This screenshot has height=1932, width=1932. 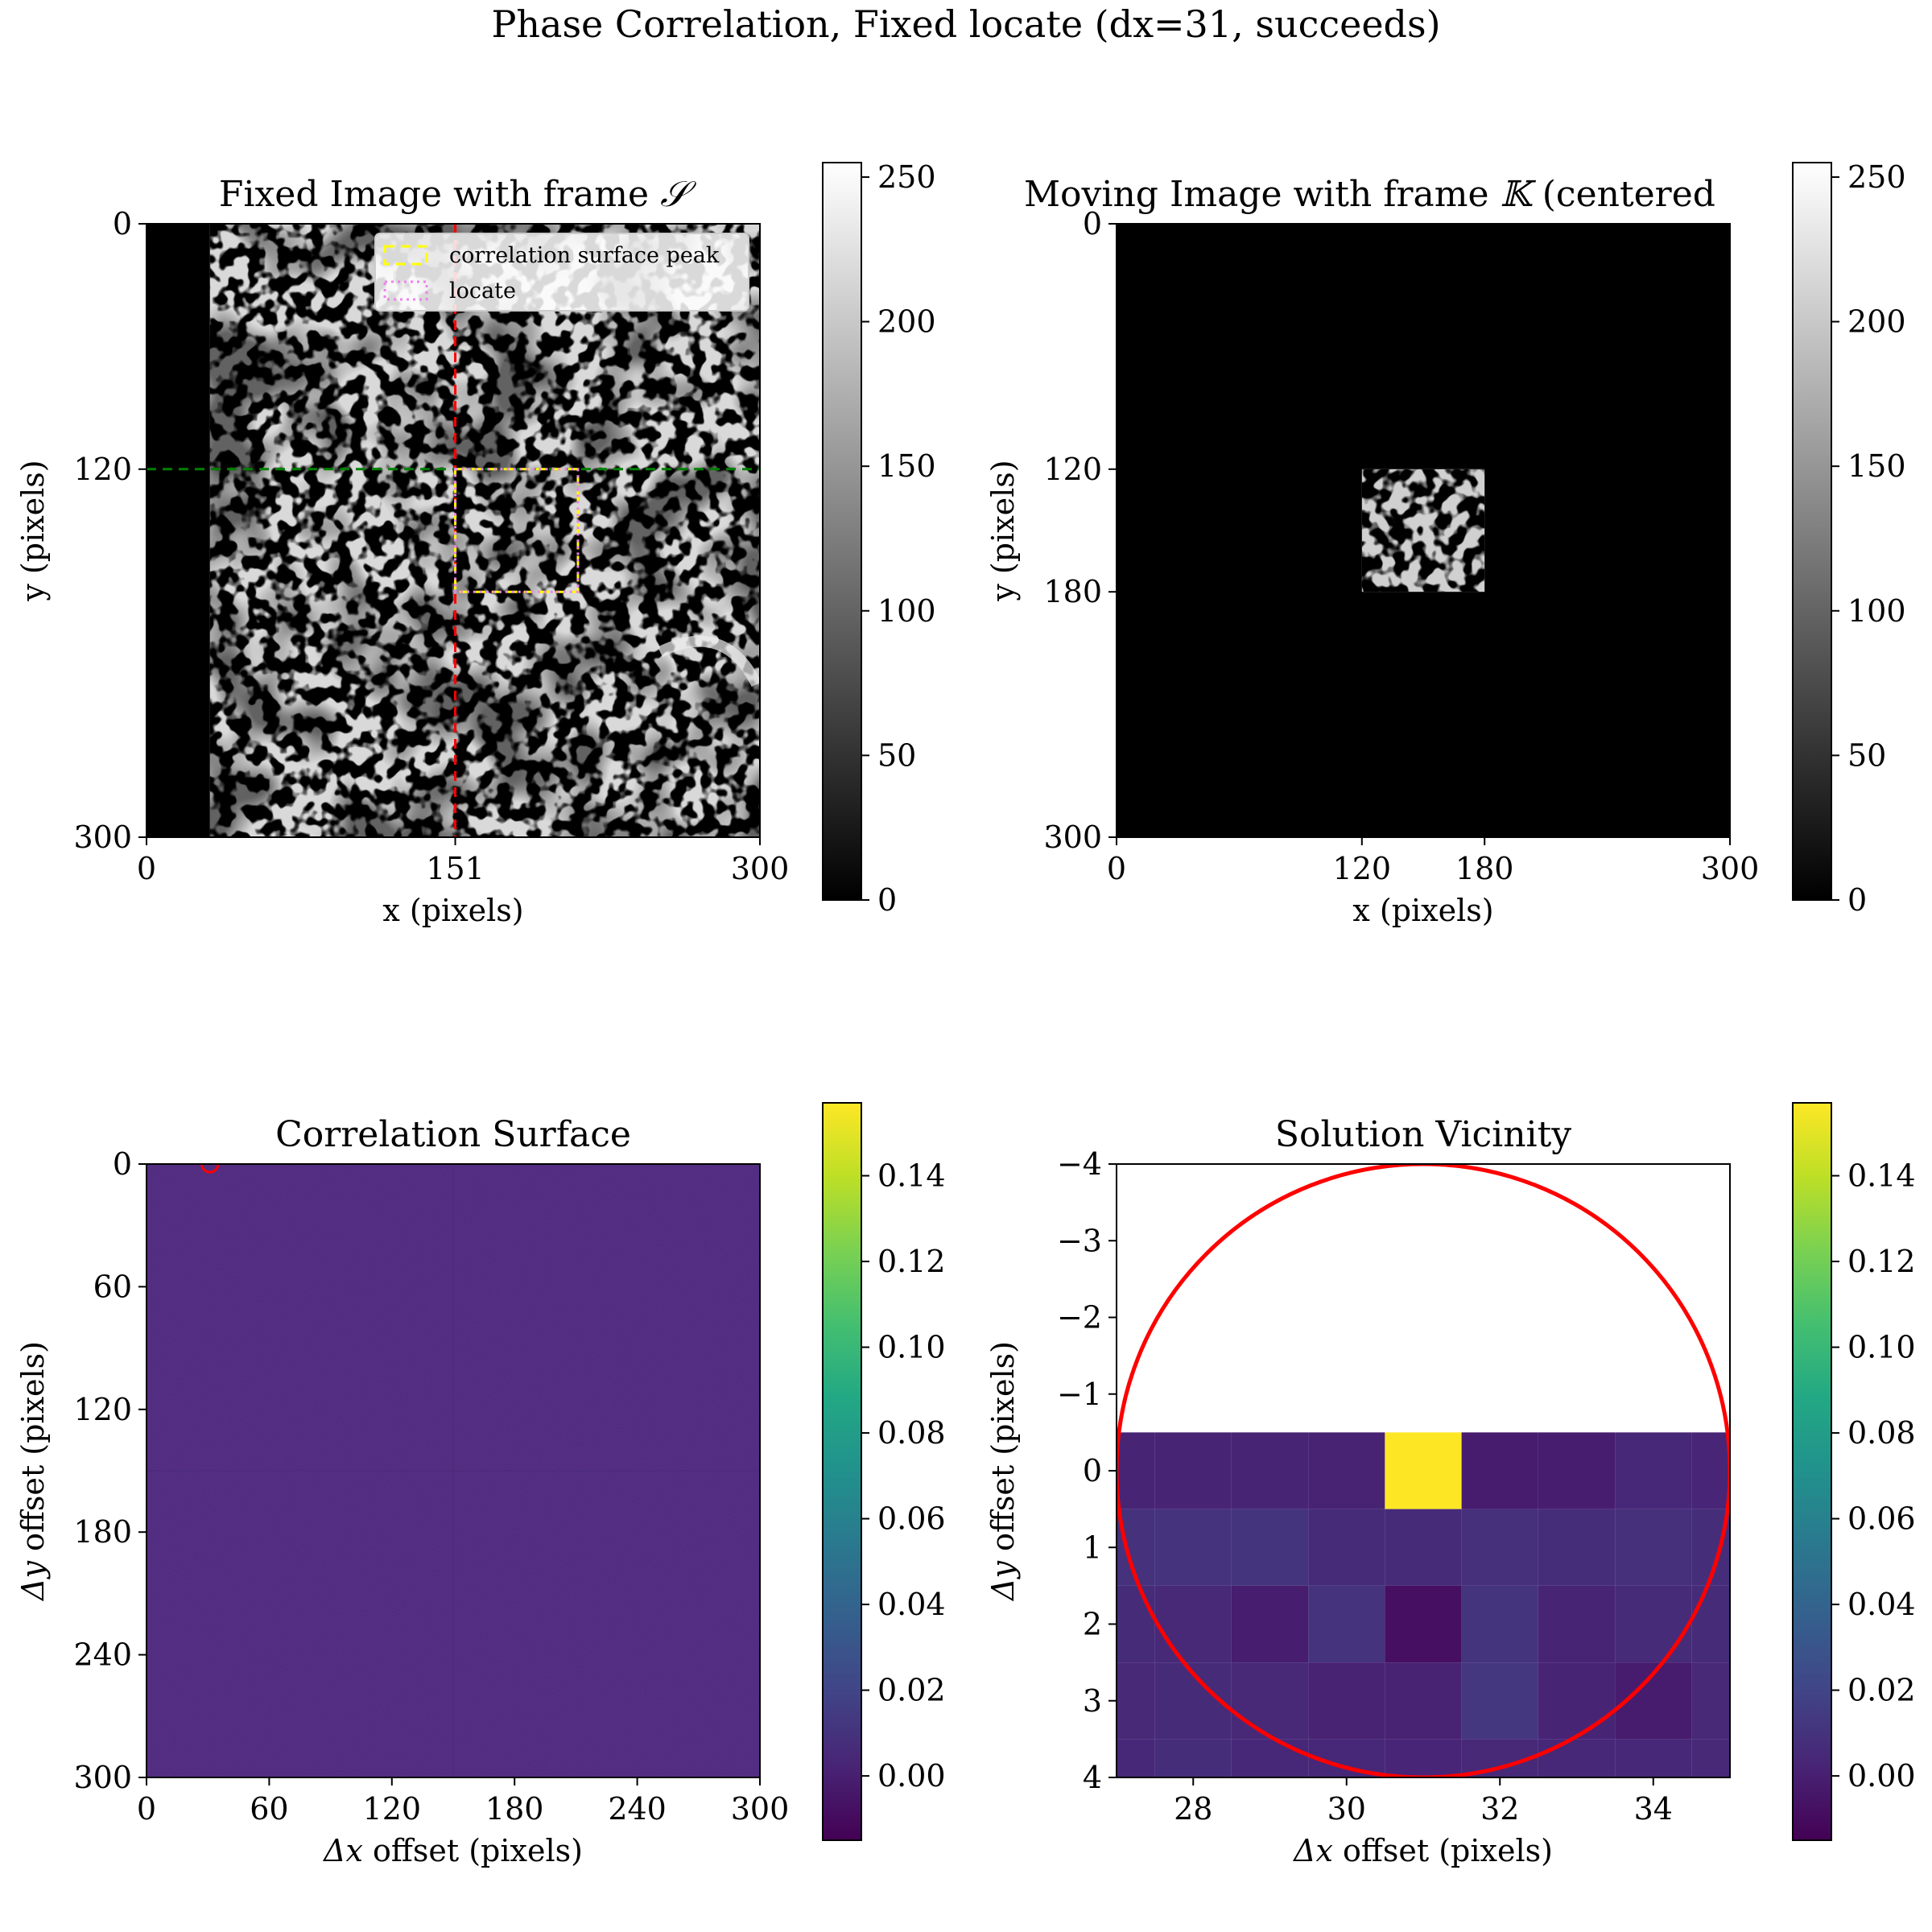 I want to click on y-tick-label: 60, so click(x=112, y=1286).